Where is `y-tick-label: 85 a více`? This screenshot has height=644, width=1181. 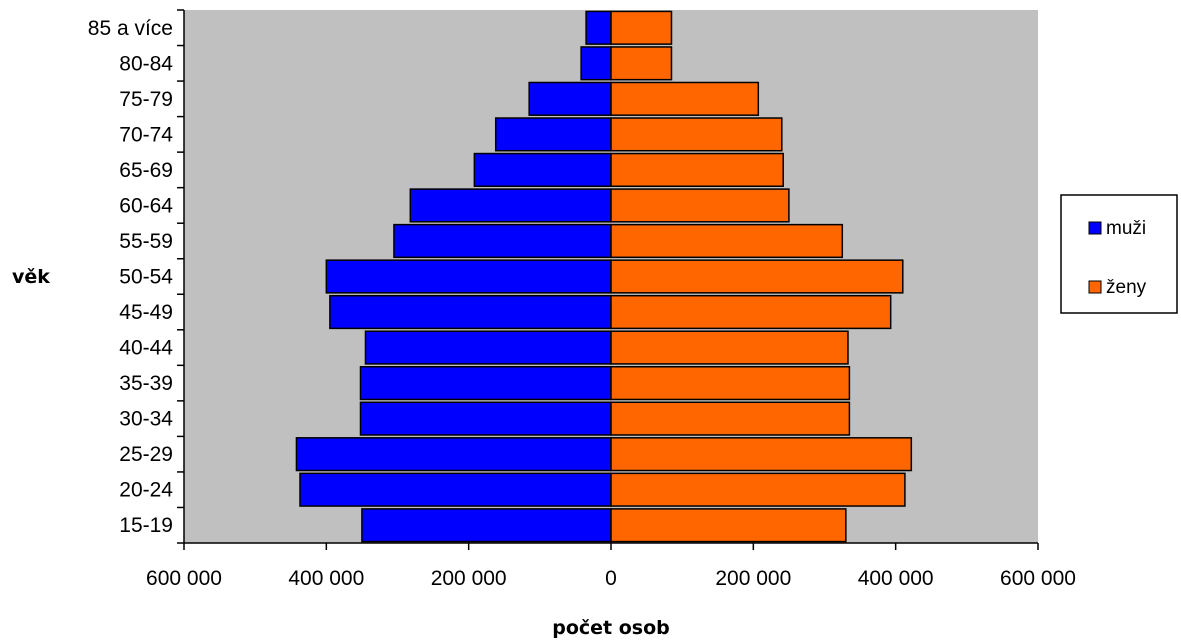 y-tick-label: 85 a více is located at coordinates (130, 28).